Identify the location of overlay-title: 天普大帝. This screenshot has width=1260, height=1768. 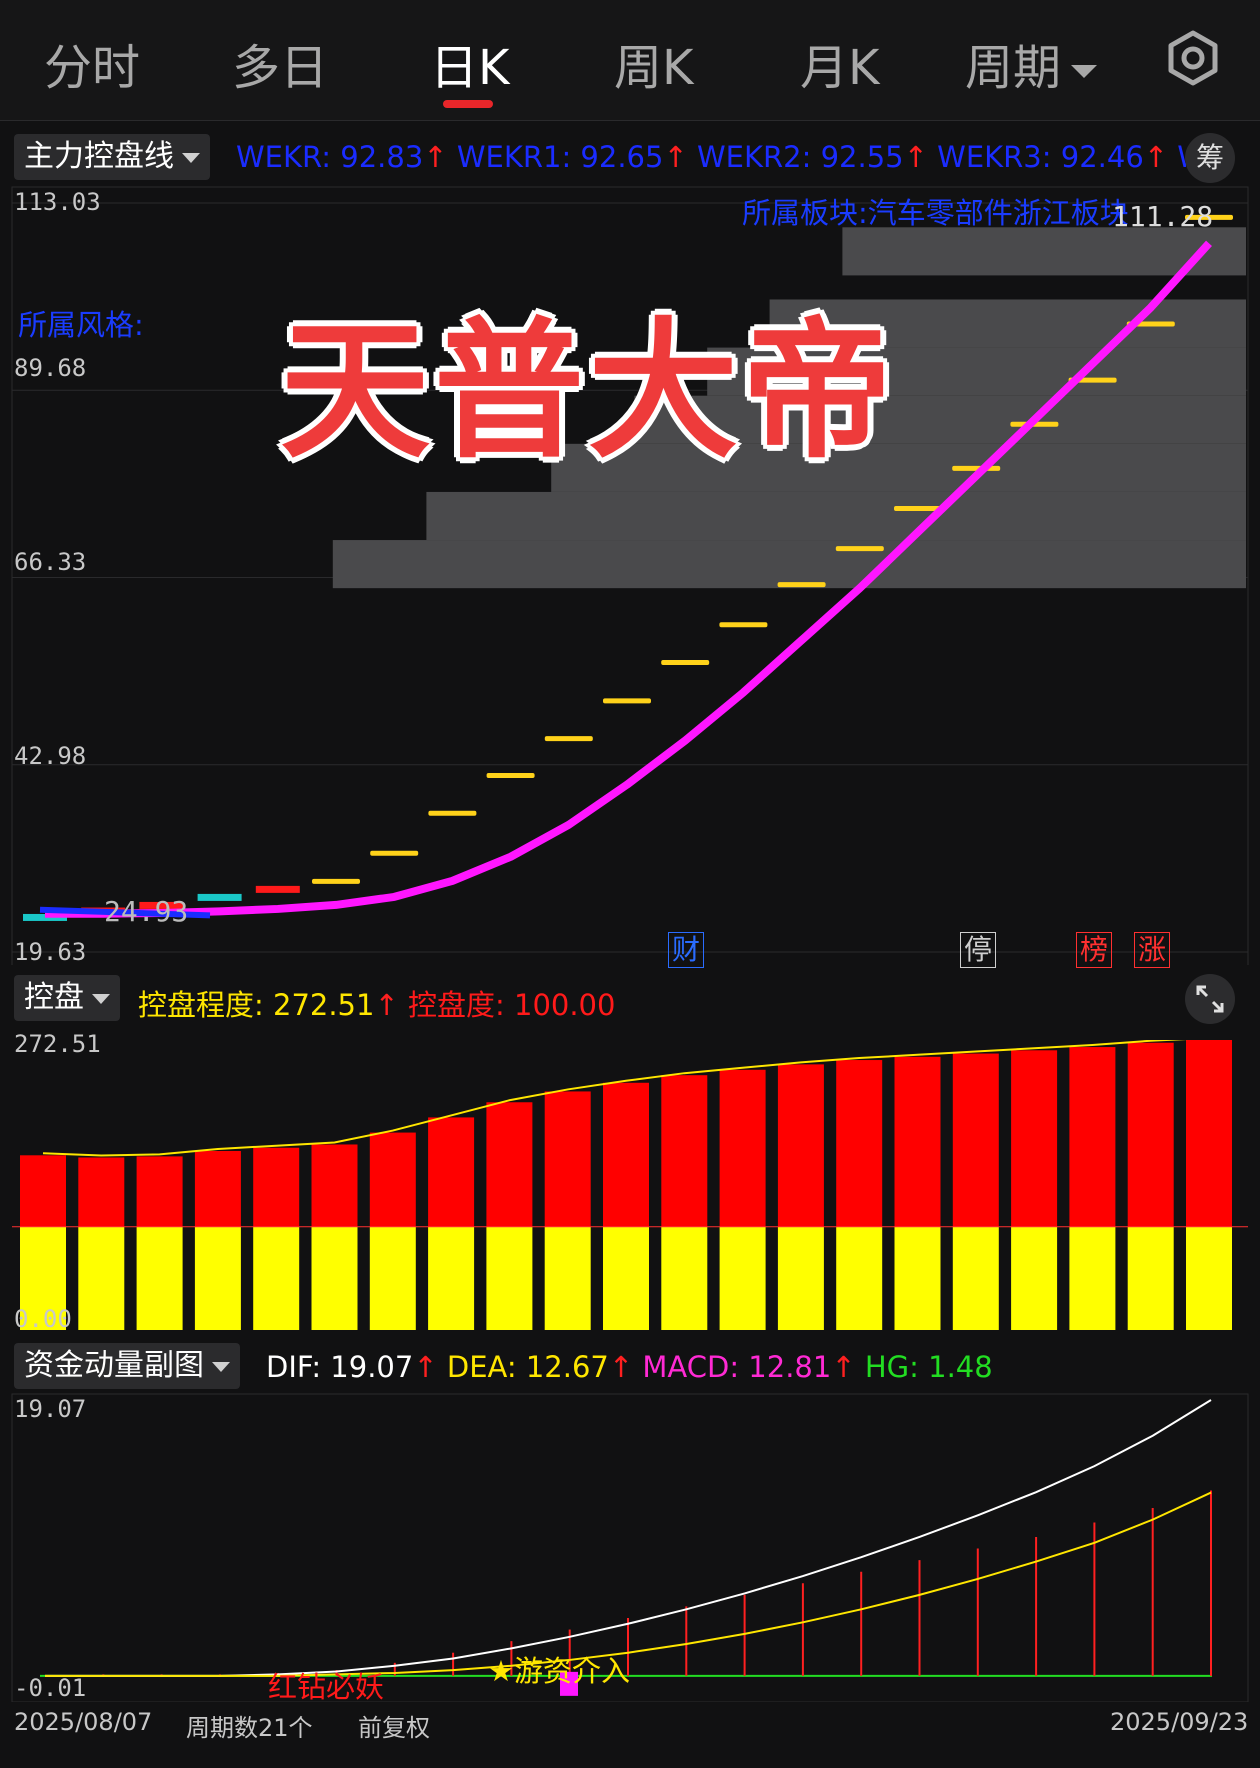
(588, 391).